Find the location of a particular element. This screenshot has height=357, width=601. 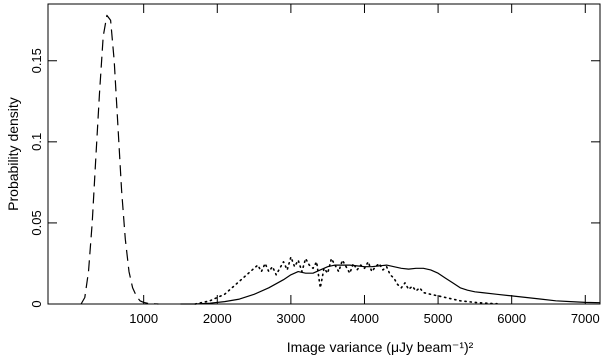

y-tick-label: 0.1 is located at coordinates (36, 142).